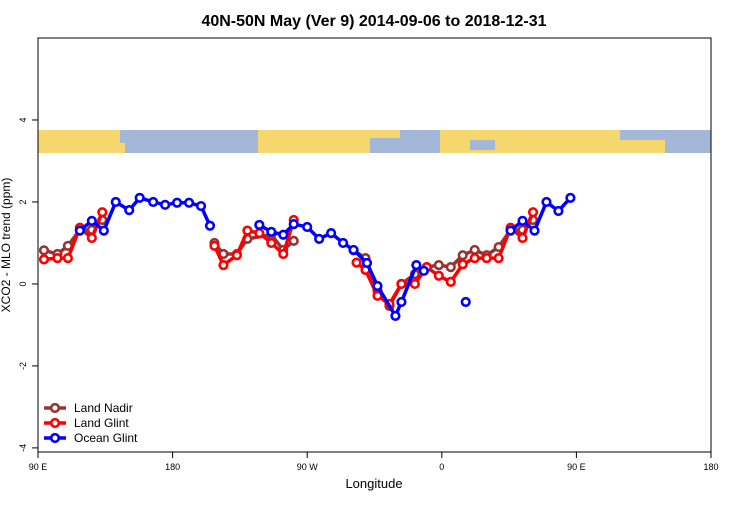 The image size is (750, 505). What do you see at coordinates (441, 467) in the screenshot?
I see `x-tick-label: 0` at bounding box center [441, 467].